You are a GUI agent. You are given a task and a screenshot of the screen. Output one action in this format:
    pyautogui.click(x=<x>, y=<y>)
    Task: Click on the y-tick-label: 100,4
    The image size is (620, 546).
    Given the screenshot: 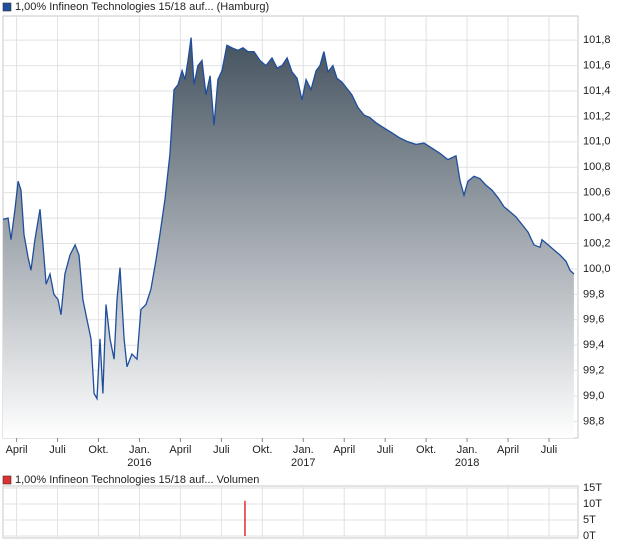 What is the action you would take?
    pyautogui.click(x=597, y=218)
    